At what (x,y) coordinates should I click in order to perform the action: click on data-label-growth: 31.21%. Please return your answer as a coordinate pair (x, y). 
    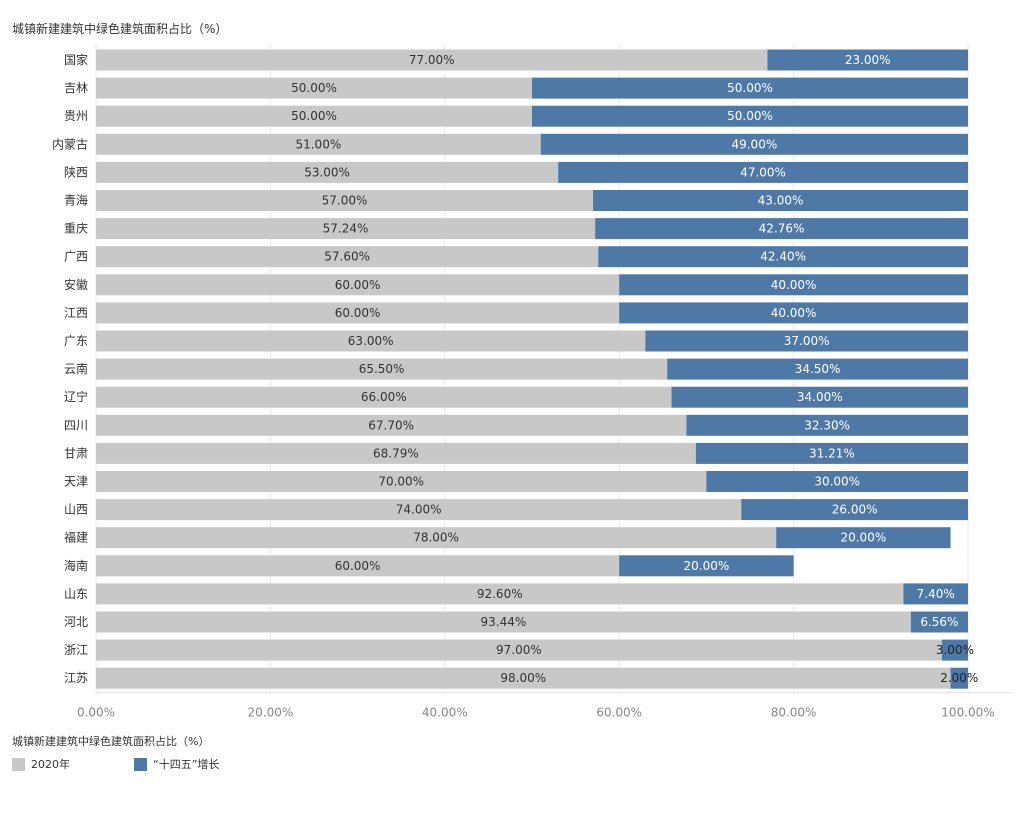
    Looking at the image, I should click on (832, 453).